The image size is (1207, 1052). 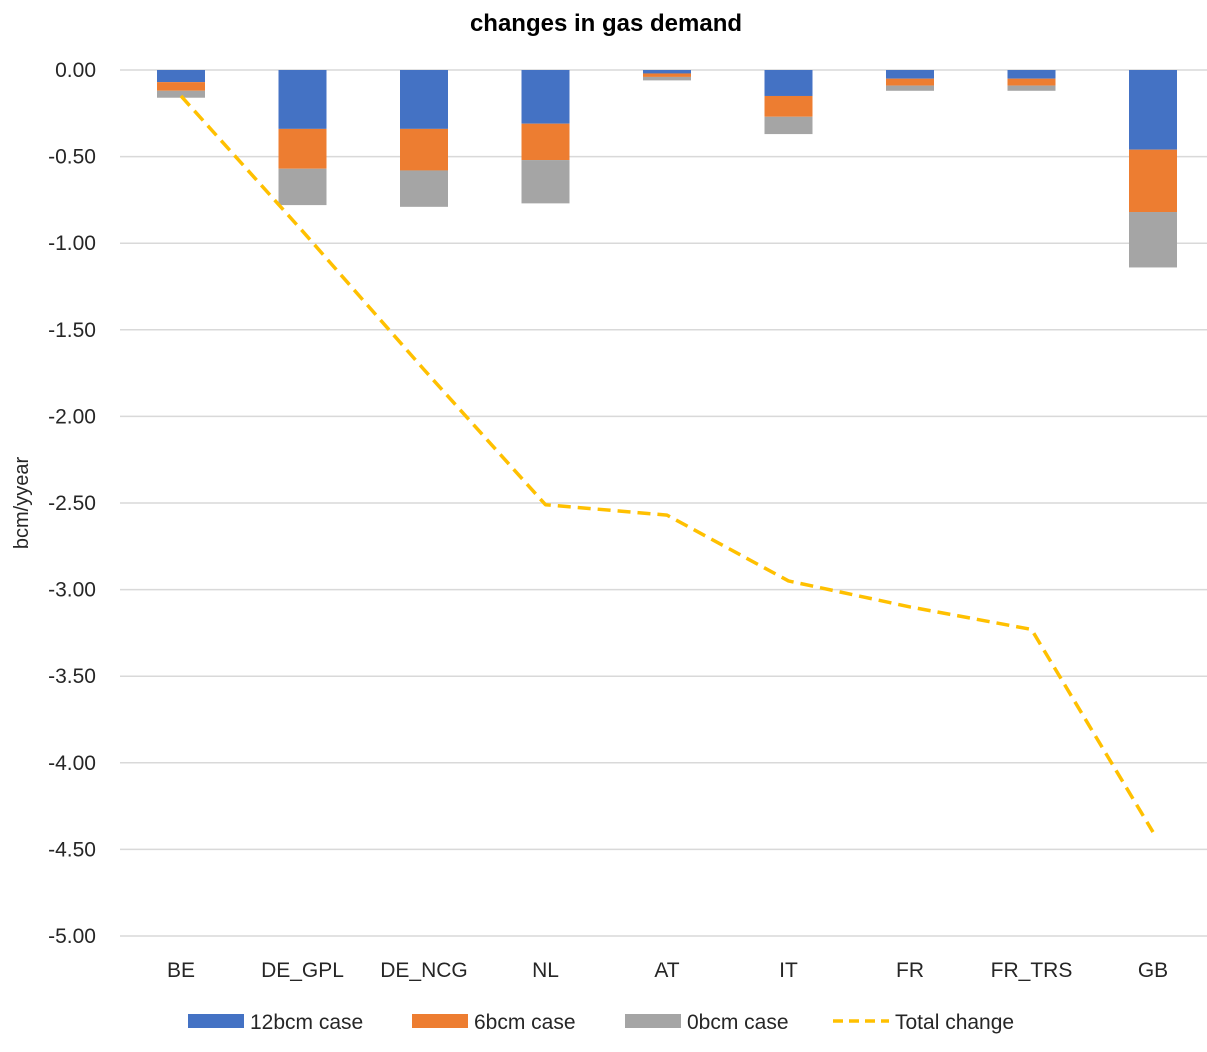 What do you see at coordinates (788, 970) in the screenshot?
I see `x-tick-label: IT` at bounding box center [788, 970].